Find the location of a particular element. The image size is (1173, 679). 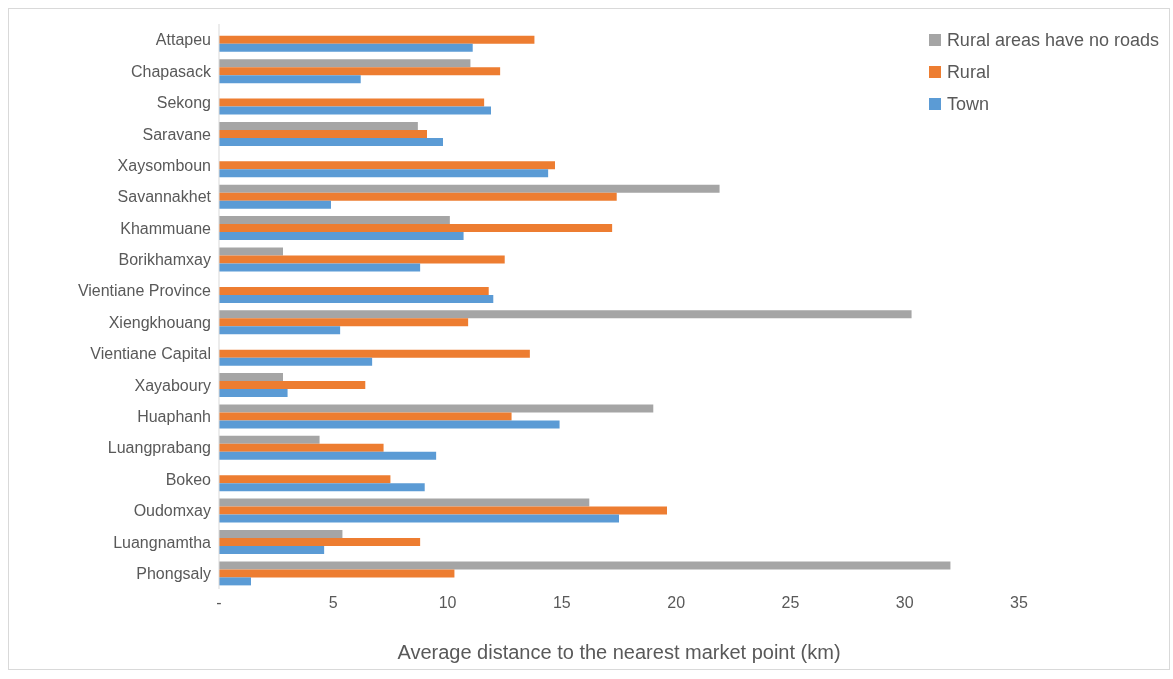

x-tick-label: 25 is located at coordinates (790, 603).